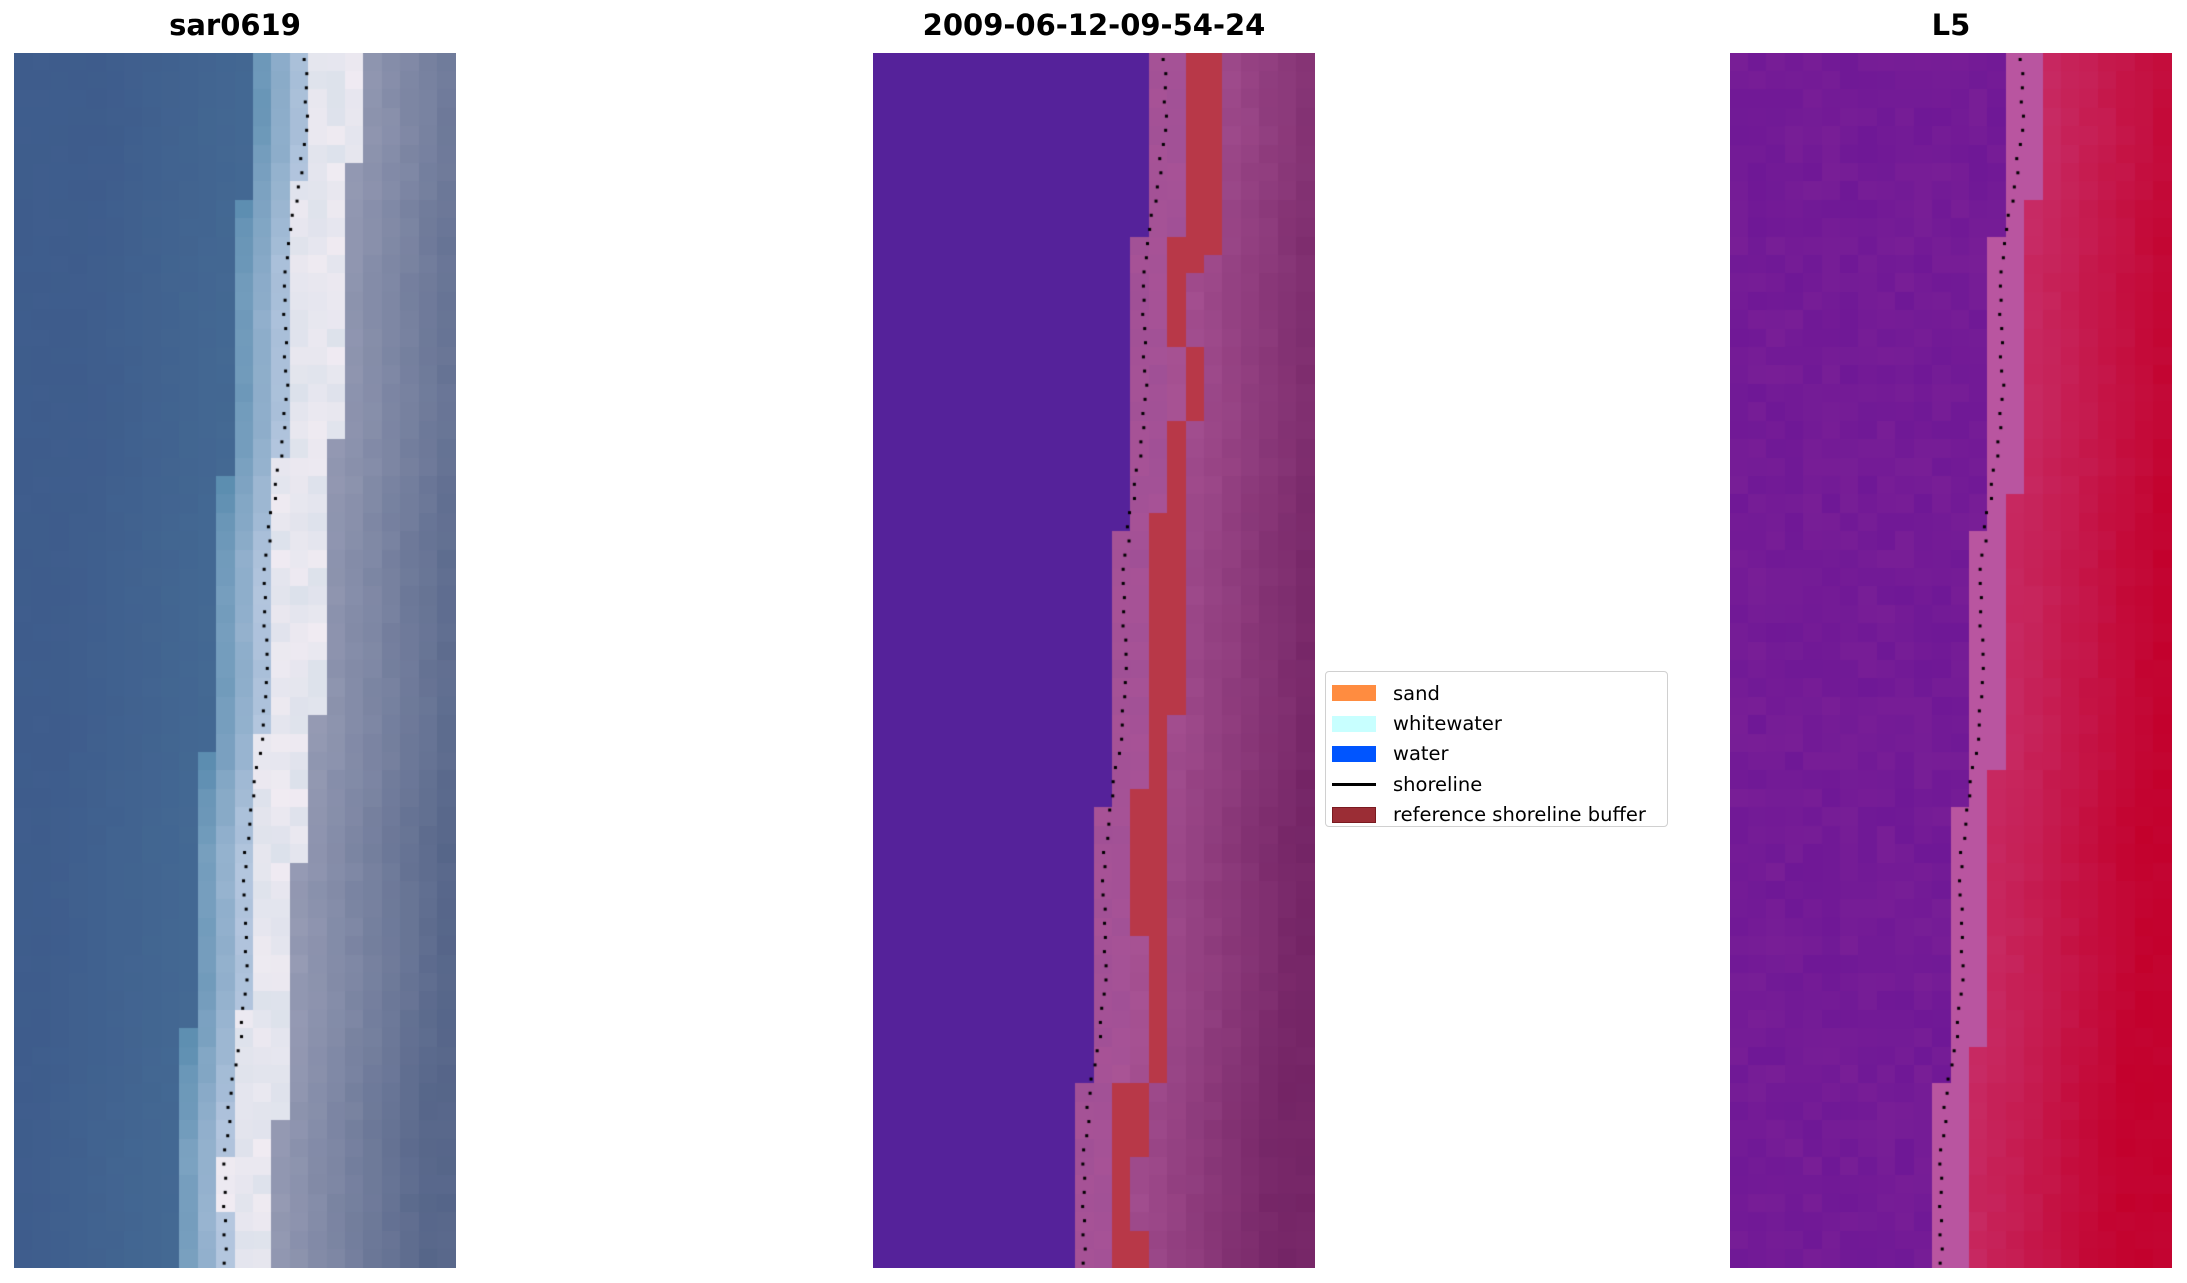 The image size is (2187, 1283). I want to click on legend-swatch-whitewater, so click(1354, 723).